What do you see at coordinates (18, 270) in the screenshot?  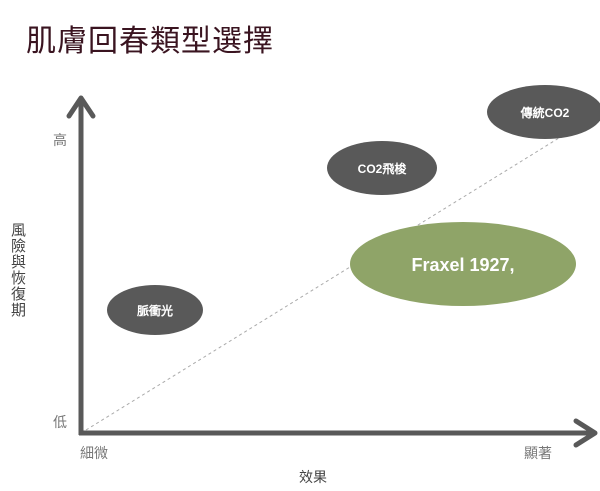 I see `y-axis-title: 風險與恢復期` at bounding box center [18, 270].